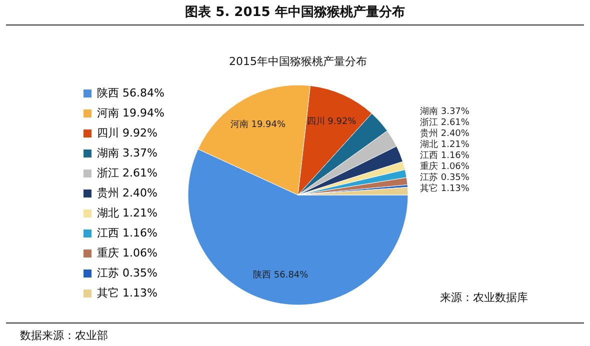  I want to click on legend-label: 江苏 0.35%, so click(127, 273).